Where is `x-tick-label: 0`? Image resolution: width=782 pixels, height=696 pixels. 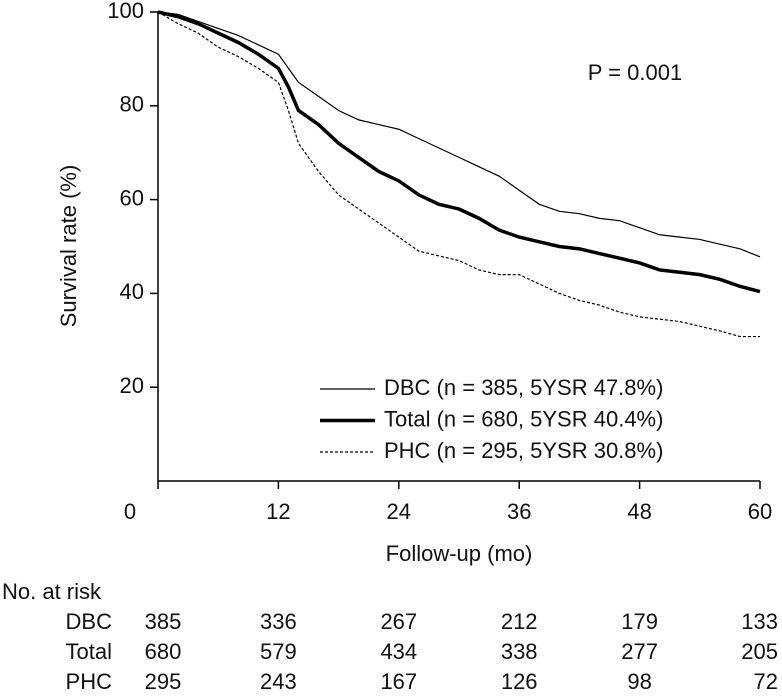
x-tick-label: 0 is located at coordinates (130, 511).